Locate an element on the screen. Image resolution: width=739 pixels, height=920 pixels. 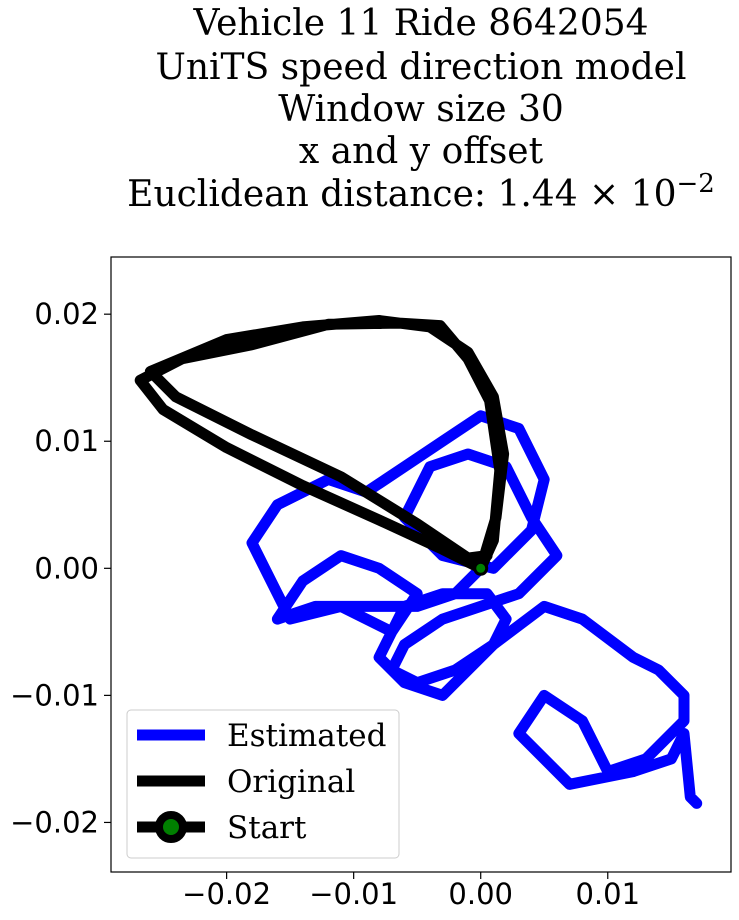
x-tick-label: −0.02 is located at coordinates (226, 894).